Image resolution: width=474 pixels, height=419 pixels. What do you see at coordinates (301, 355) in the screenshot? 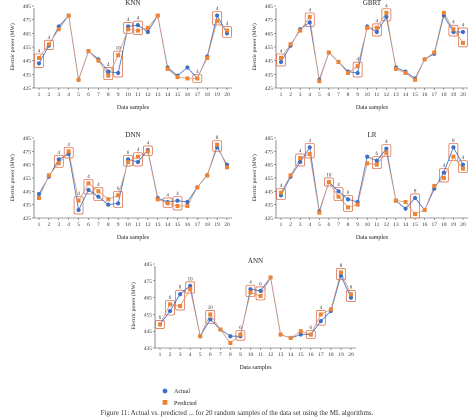
I see `x-tick-label: 15` at bounding box center [301, 355].